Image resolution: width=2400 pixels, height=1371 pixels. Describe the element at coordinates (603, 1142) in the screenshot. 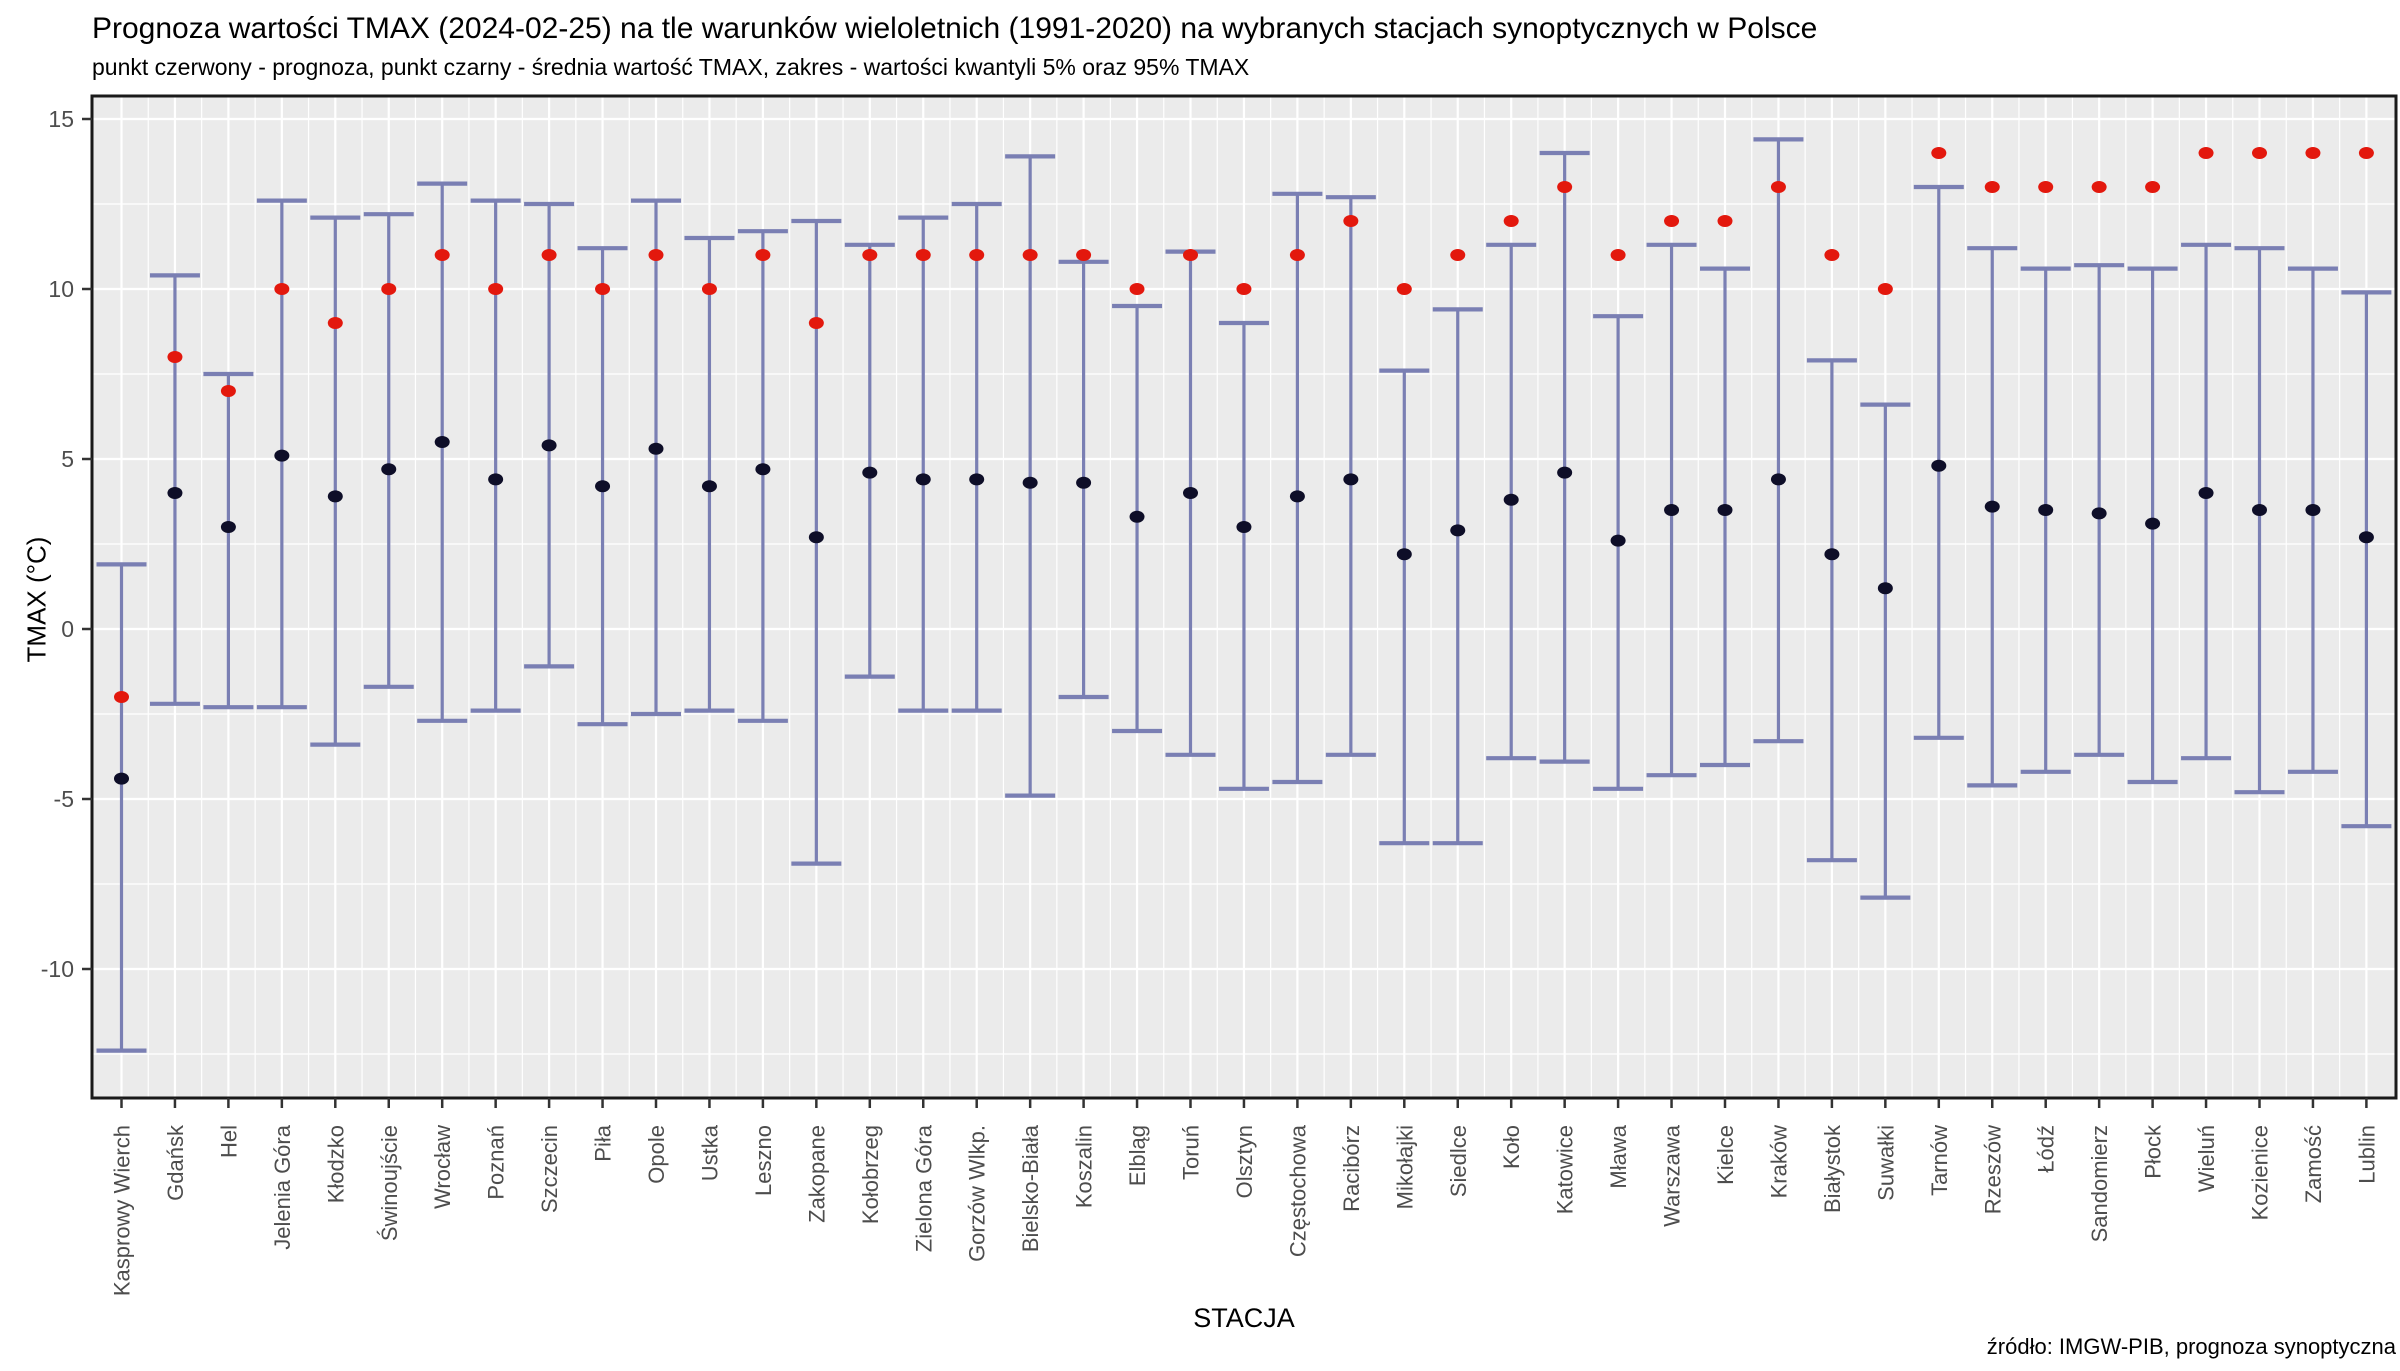

I see `station-label: Piła` at that location.